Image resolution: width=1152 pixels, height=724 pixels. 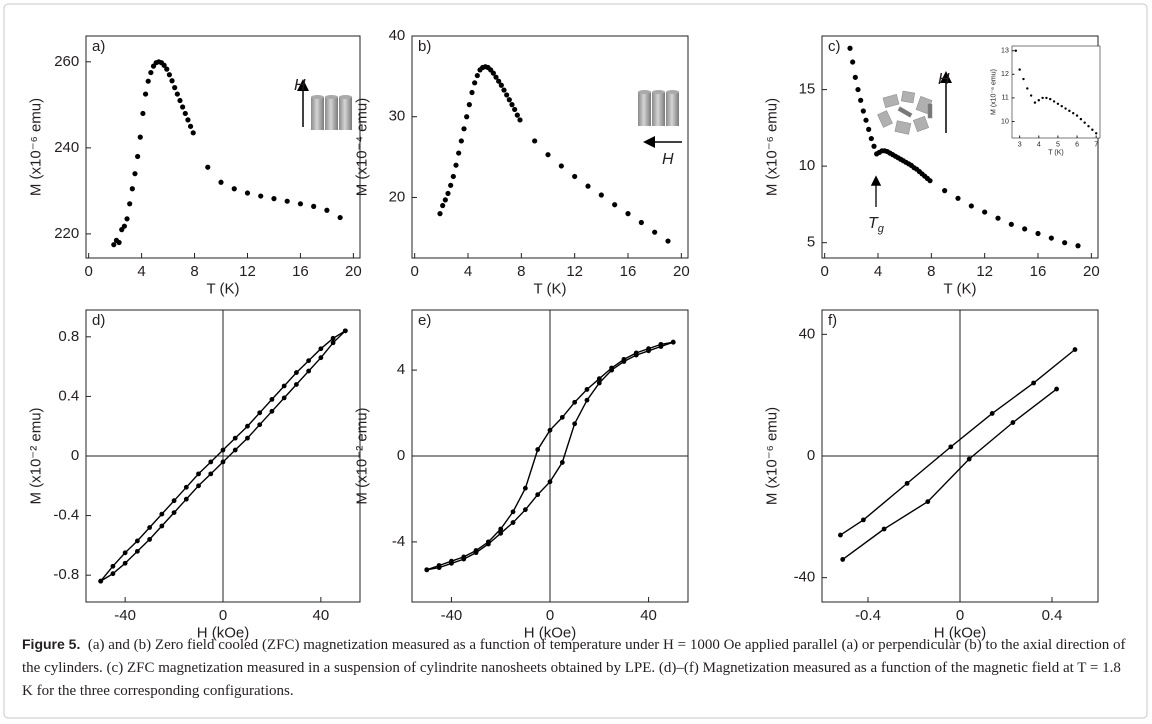 What do you see at coordinates (876, 225) in the screenshot?
I see `annotation: Tg` at bounding box center [876, 225].